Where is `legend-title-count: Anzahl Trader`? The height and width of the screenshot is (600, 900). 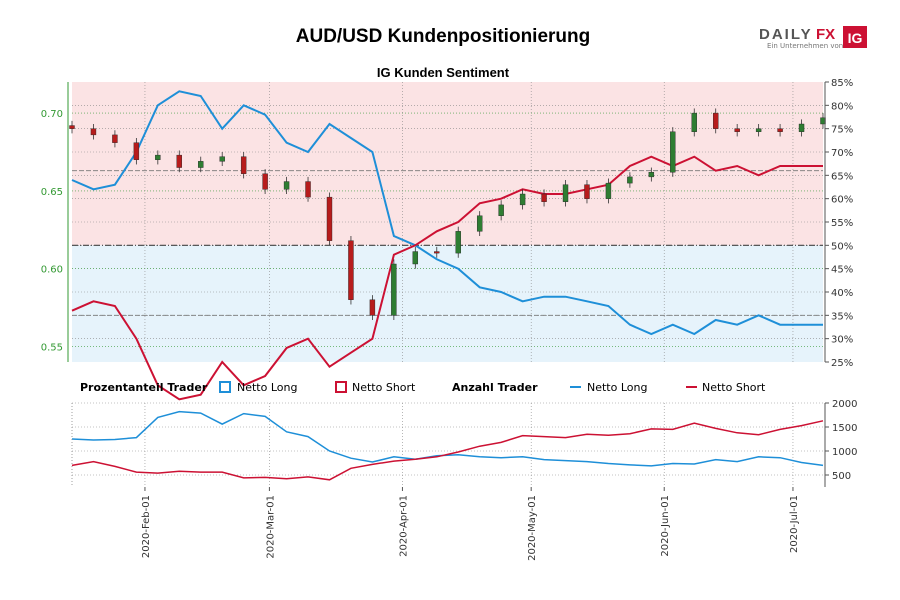
legend-title-count: Anzahl Trader is located at coordinates (495, 387).